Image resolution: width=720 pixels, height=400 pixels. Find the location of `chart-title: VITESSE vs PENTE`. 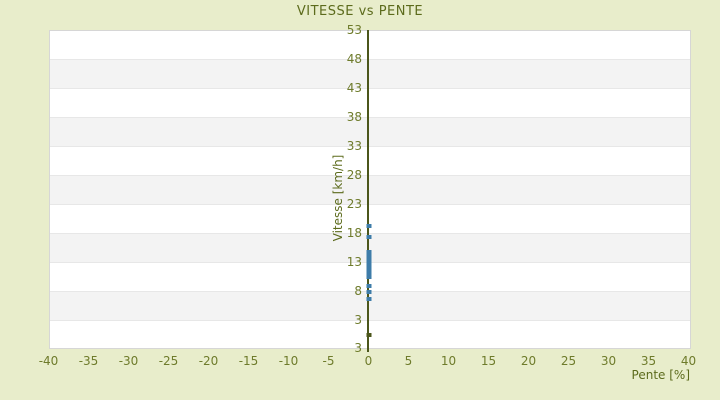

chart-title: VITESSE vs PENTE is located at coordinates (360, 11).